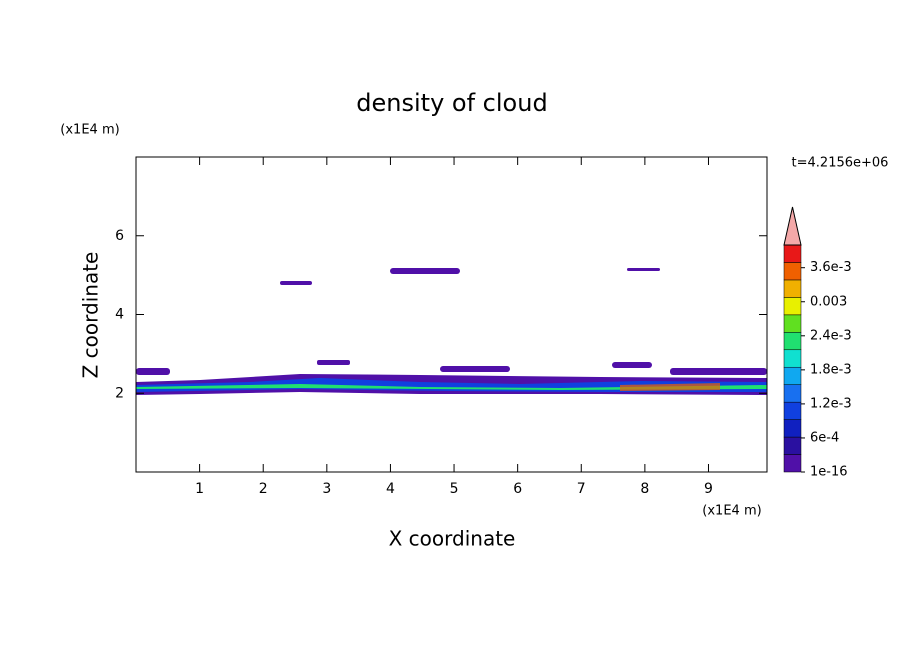  Describe the element at coordinates (831, 335) in the screenshot. I see `colorbar-tick-label: 2.4e-3` at that location.